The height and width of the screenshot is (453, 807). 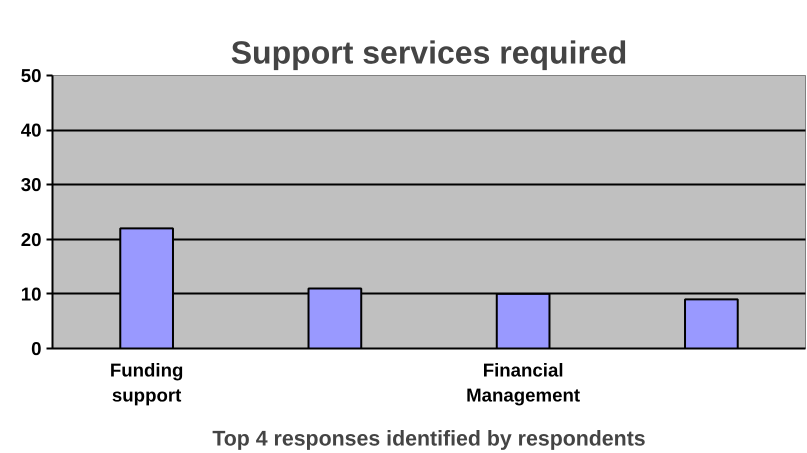 I want to click on chart-title: Support services required, so click(x=429, y=52).